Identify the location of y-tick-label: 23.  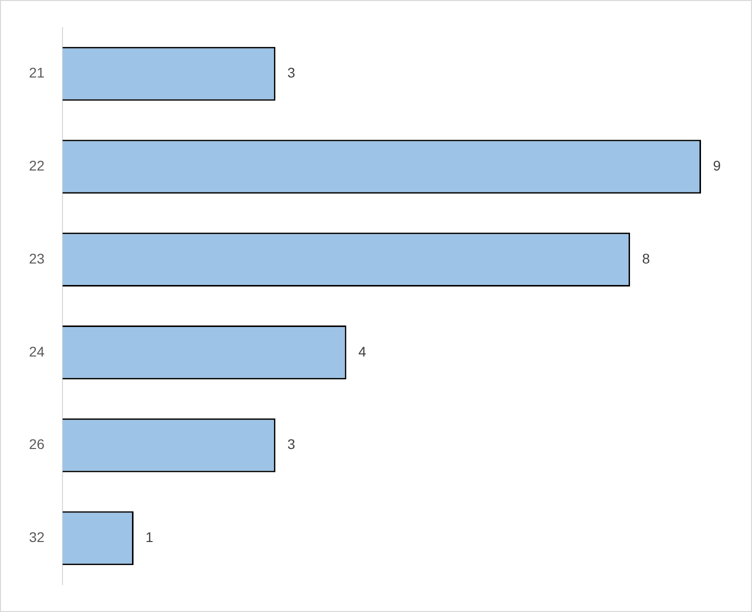
(36, 258).